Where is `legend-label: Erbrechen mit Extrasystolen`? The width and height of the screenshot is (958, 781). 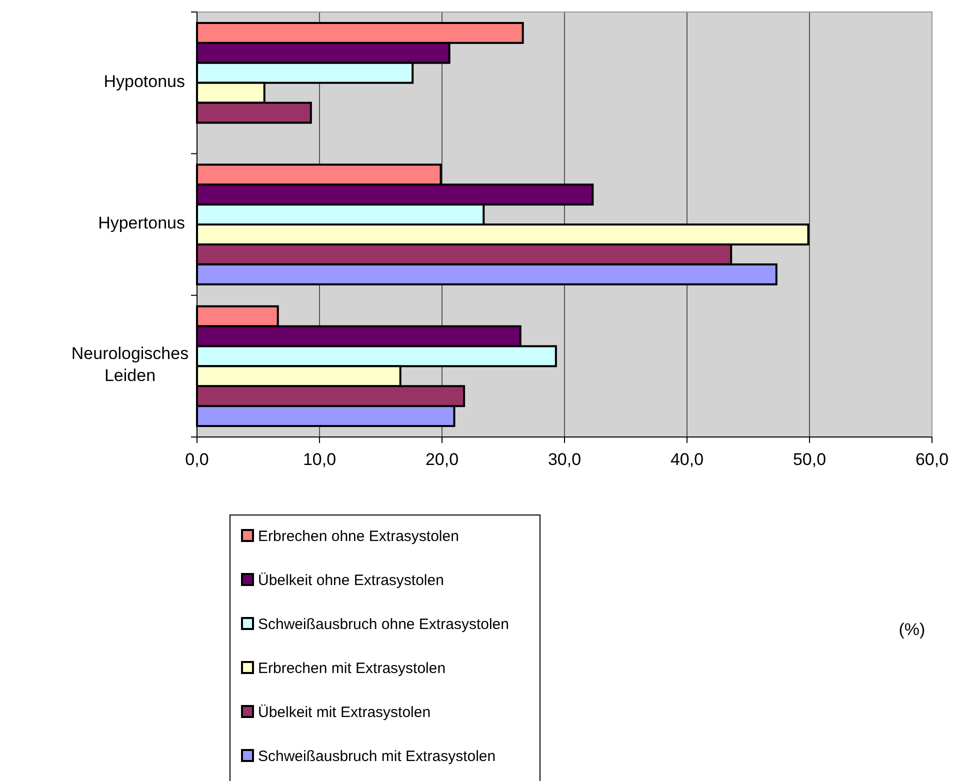
legend-label: Erbrechen mit Extrasystolen is located at coordinates (352, 668).